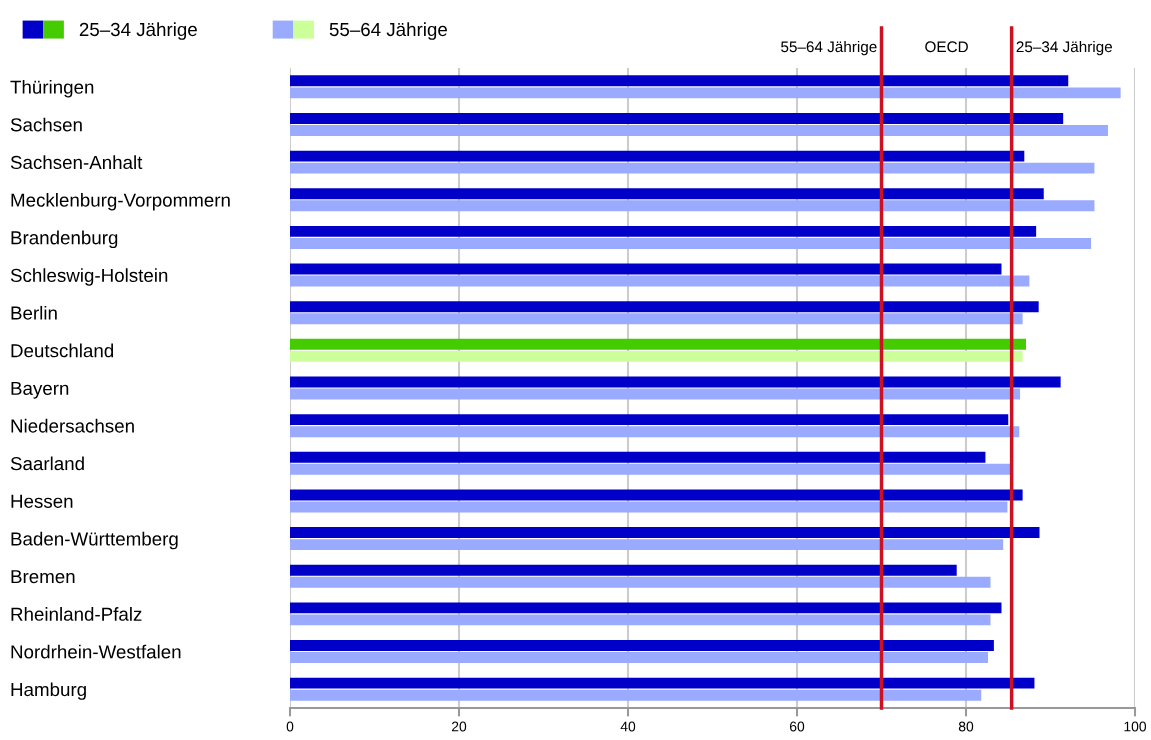 This screenshot has height=740, width=1151. What do you see at coordinates (47, 463) in the screenshot?
I see `y-tick-label: Saarland` at bounding box center [47, 463].